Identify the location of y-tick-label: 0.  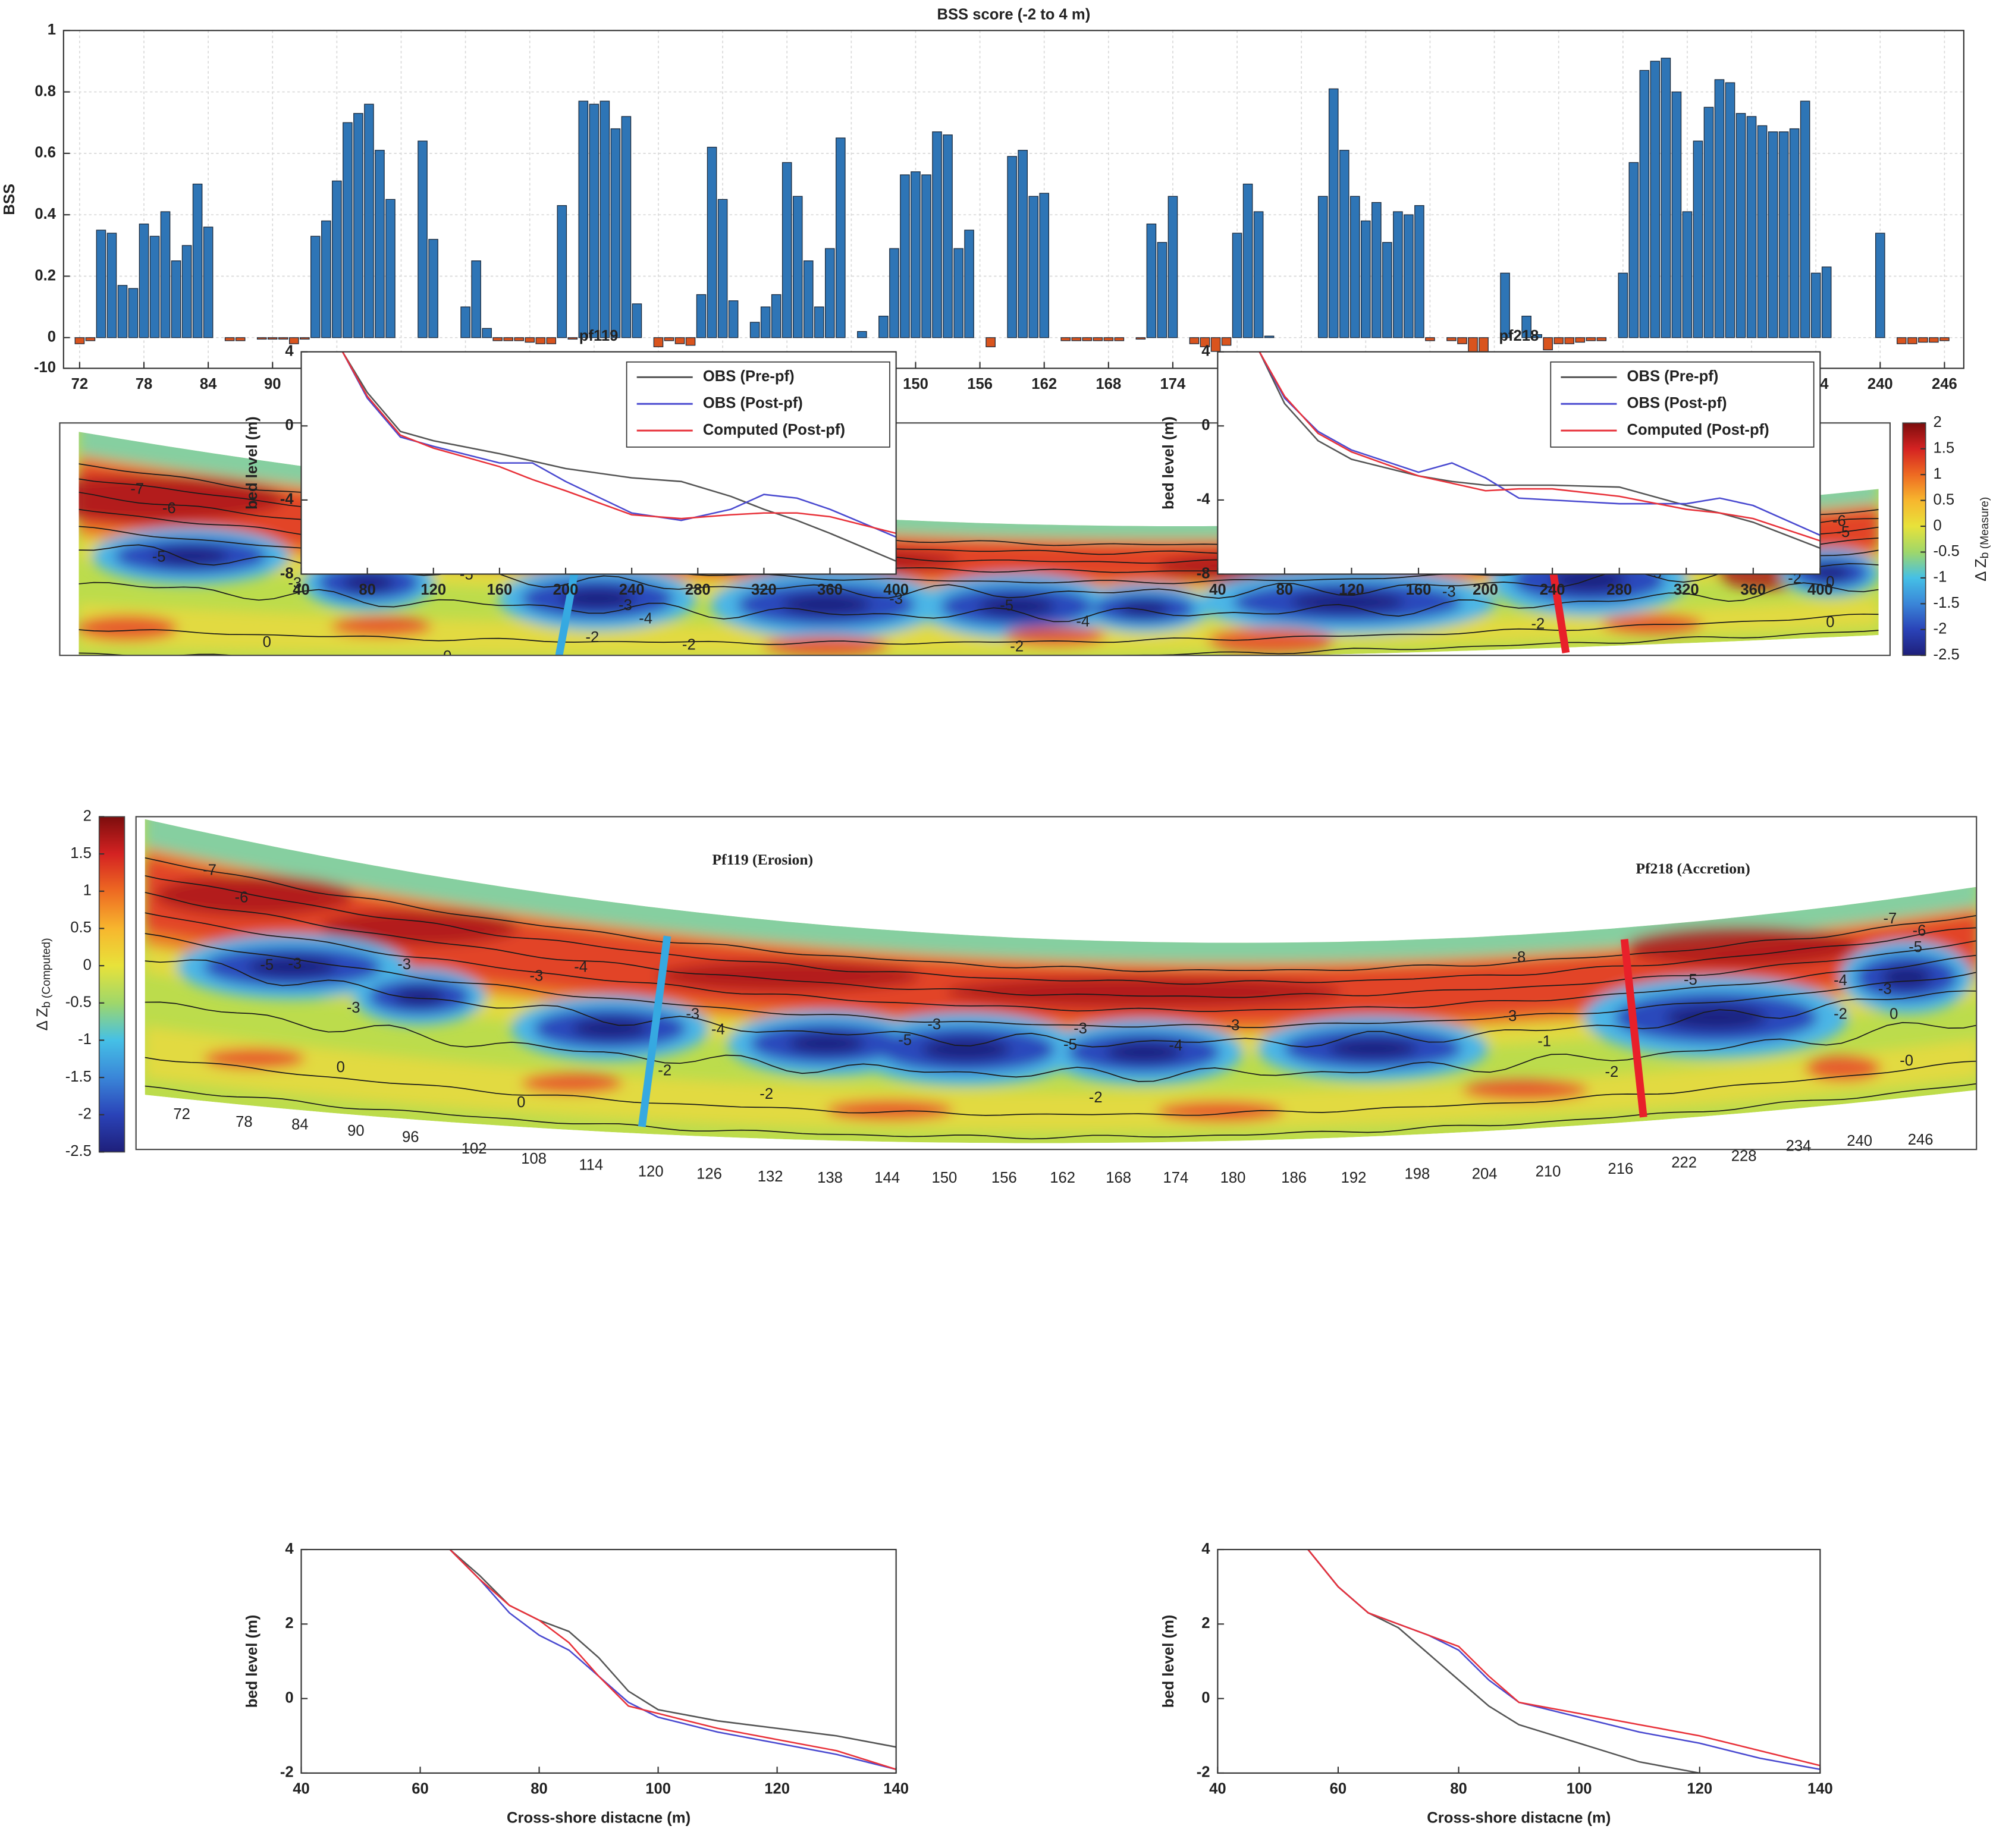
(289, 1697).